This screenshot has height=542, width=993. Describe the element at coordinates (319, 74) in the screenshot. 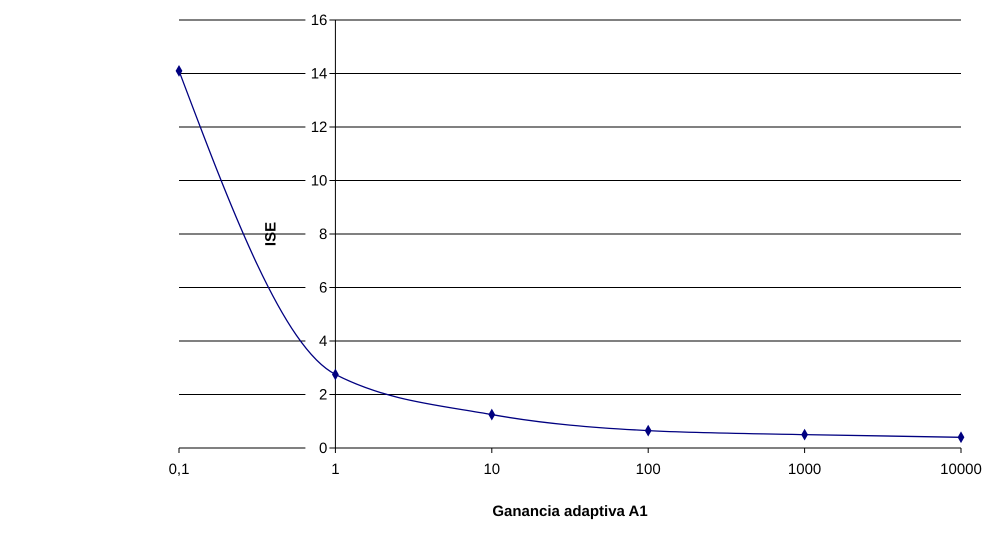

I see `y-tick-label: 14` at that location.